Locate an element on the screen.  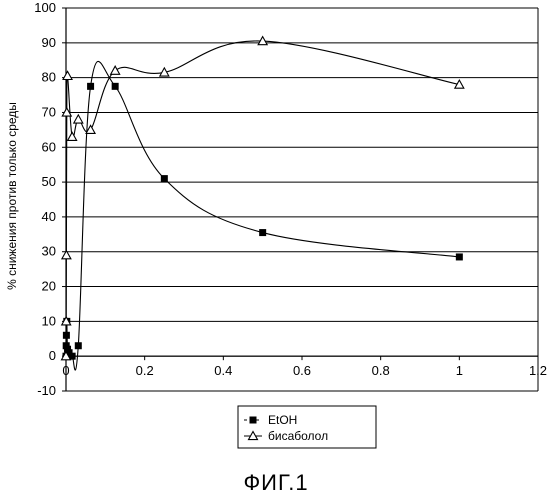
y-tick-label: 60 is located at coordinates (49, 146).